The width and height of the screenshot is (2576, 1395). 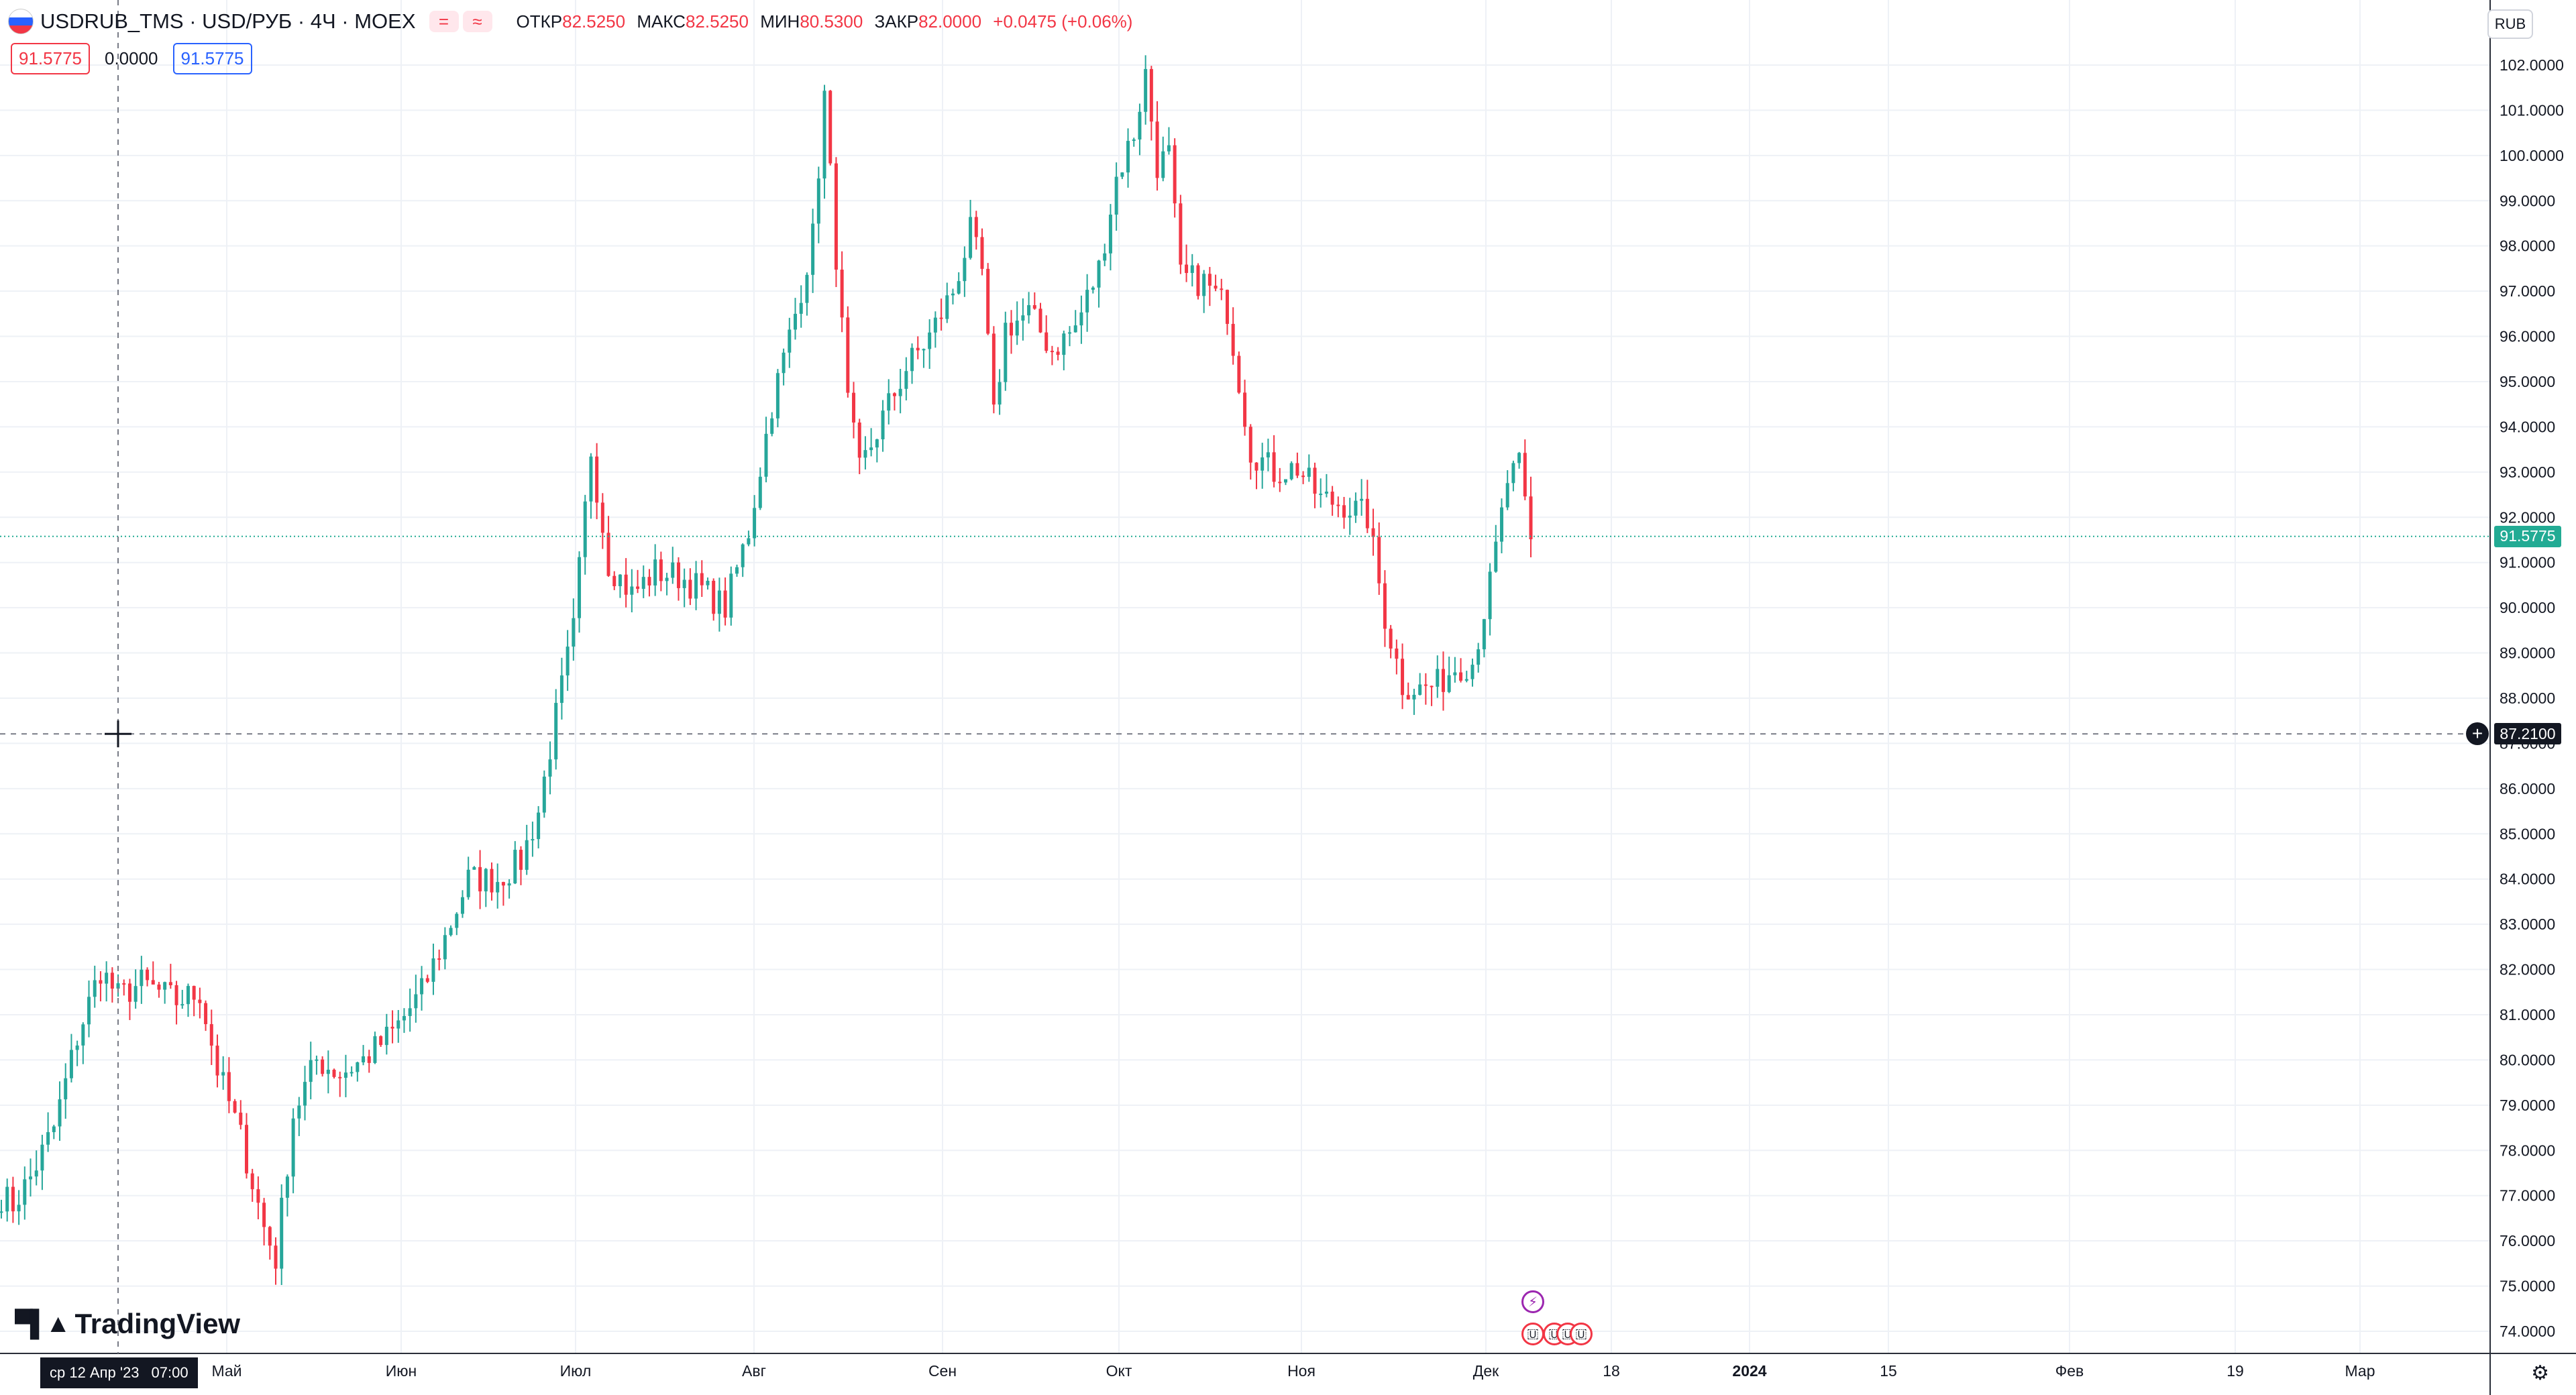 I want to click on us-flag-event-icon: 🇺, so click(x=1581, y=1334).